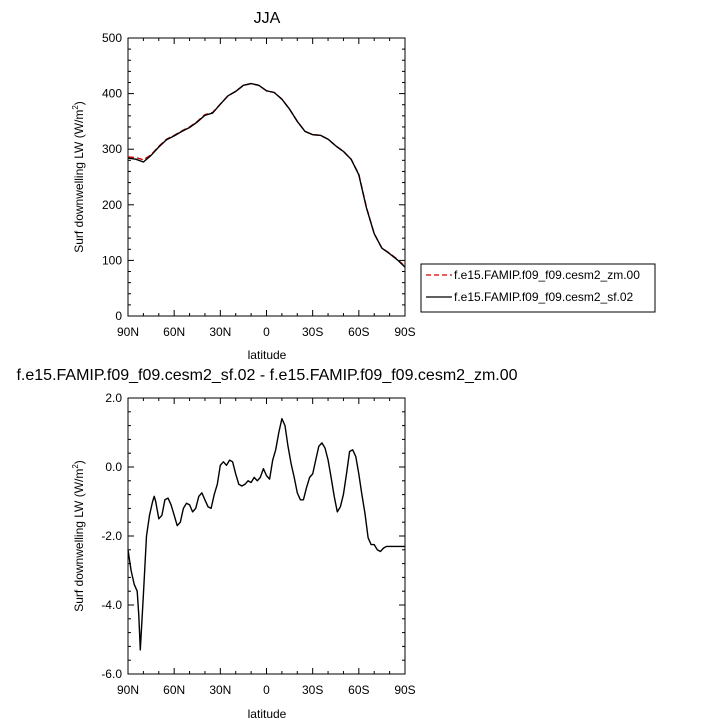  I want to click on top-series-lines, so click(266, 175).